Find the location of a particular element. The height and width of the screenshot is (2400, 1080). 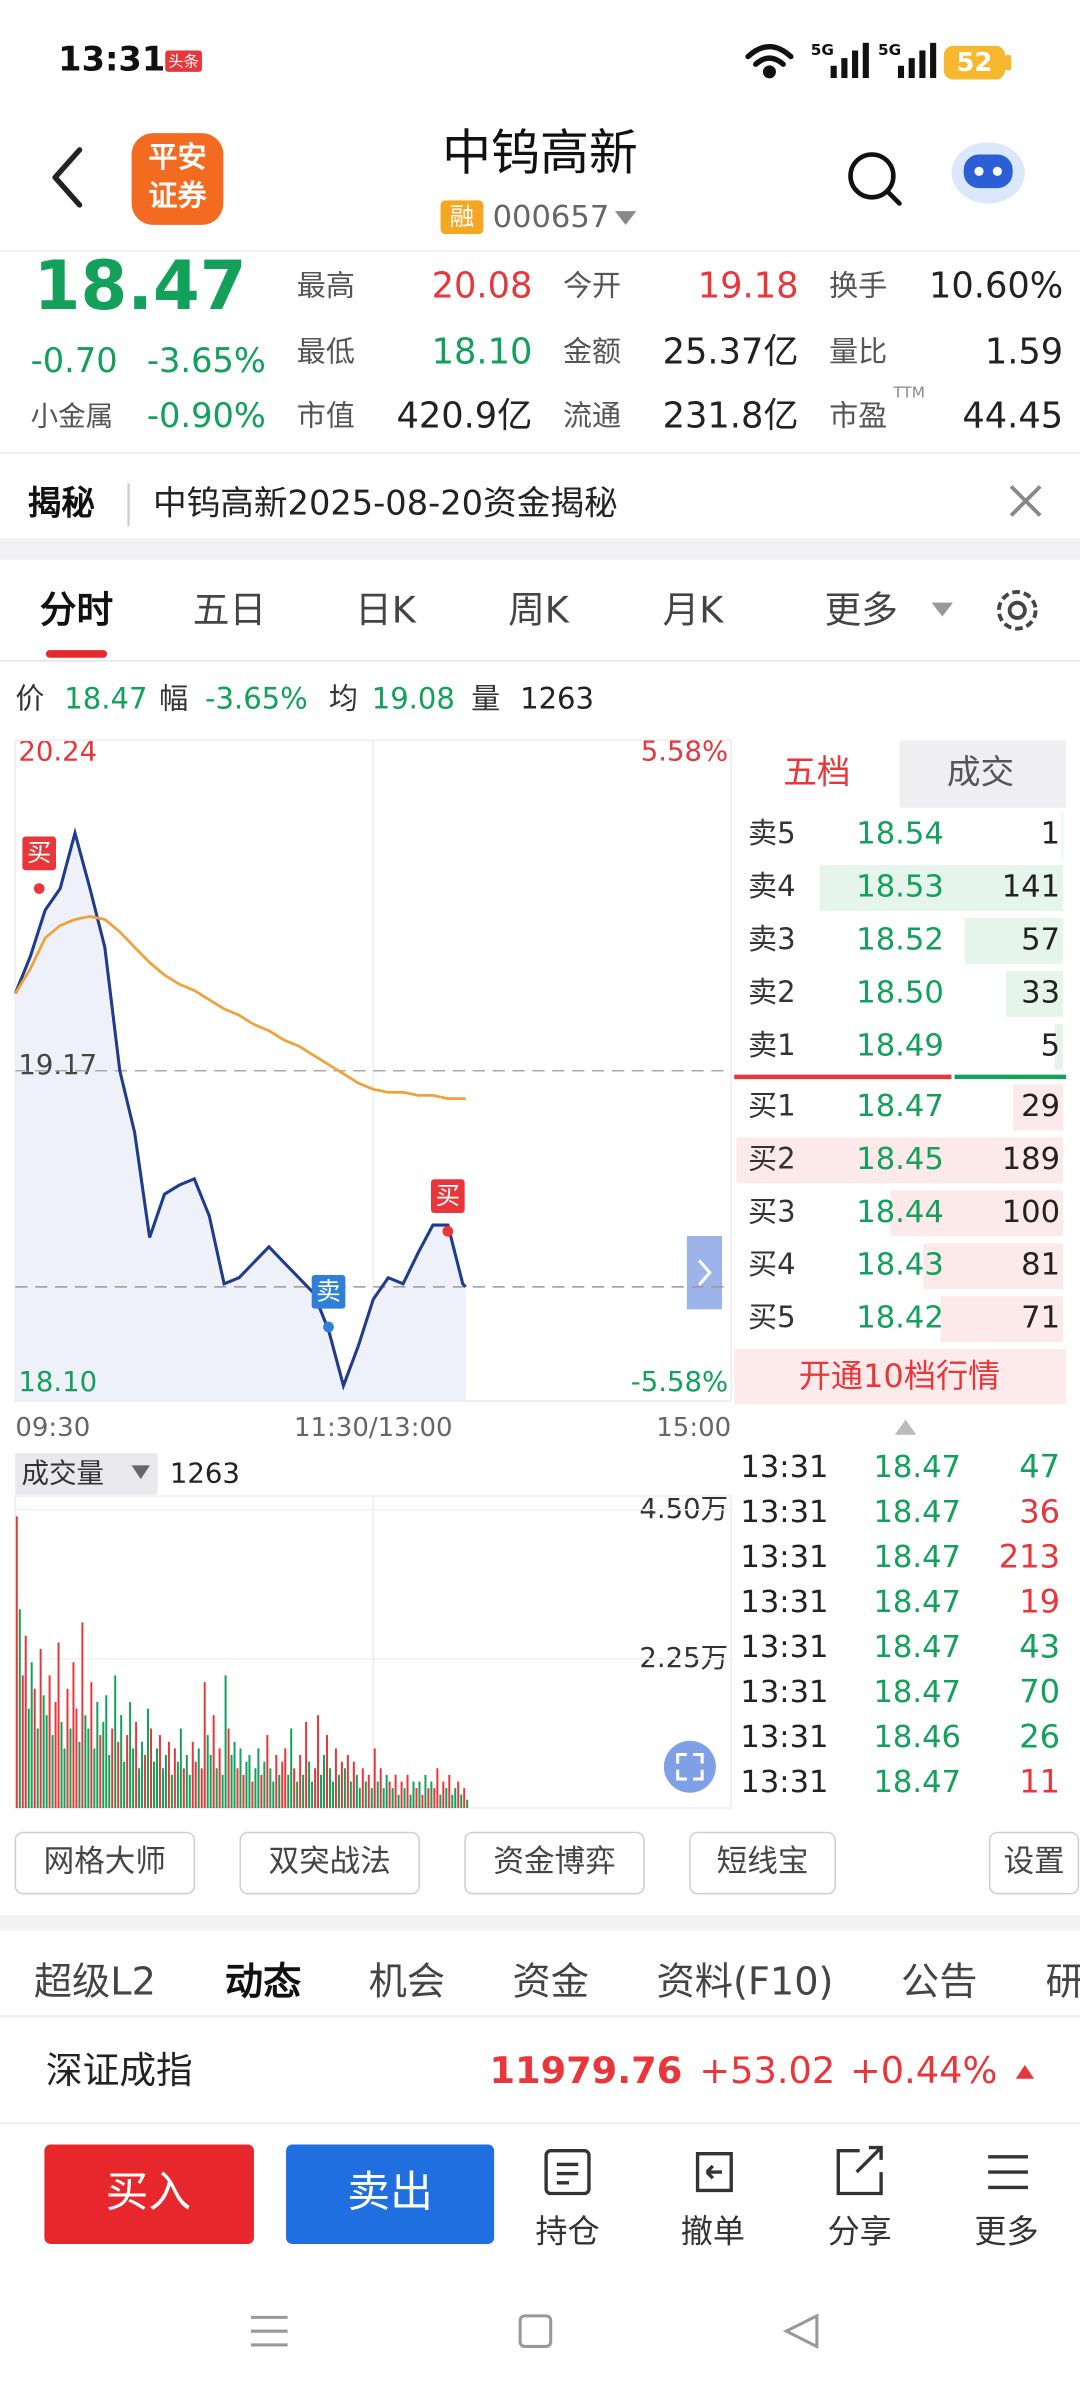

x-tick-label: 11:30/13:00 is located at coordinates (373, 1428).